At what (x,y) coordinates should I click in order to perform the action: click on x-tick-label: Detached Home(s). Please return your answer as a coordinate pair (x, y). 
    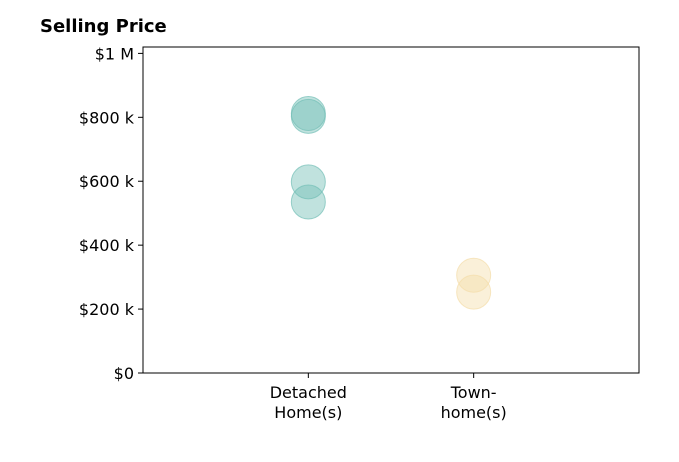
    Looking at the image, I should click on (308, 402).